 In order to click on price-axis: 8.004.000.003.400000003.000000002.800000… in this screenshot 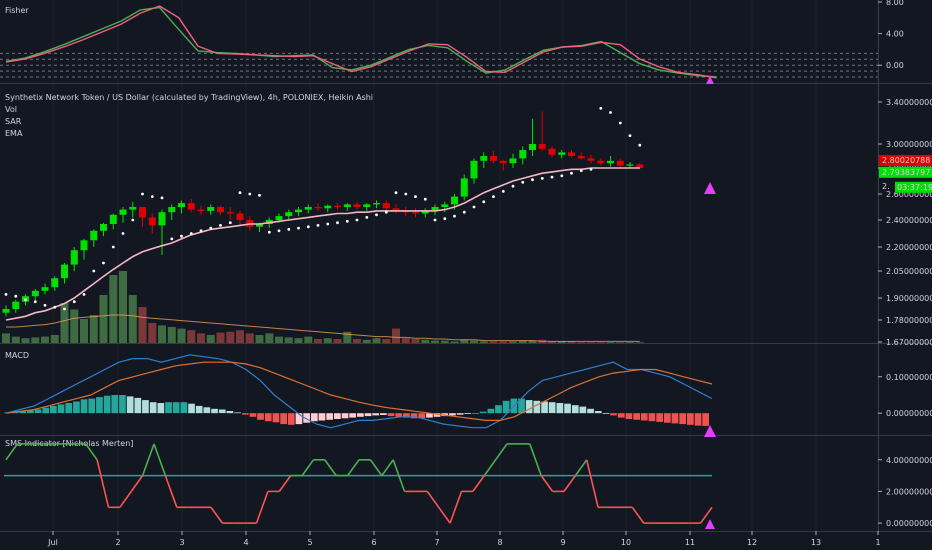, I will do `click(905, 264)`.